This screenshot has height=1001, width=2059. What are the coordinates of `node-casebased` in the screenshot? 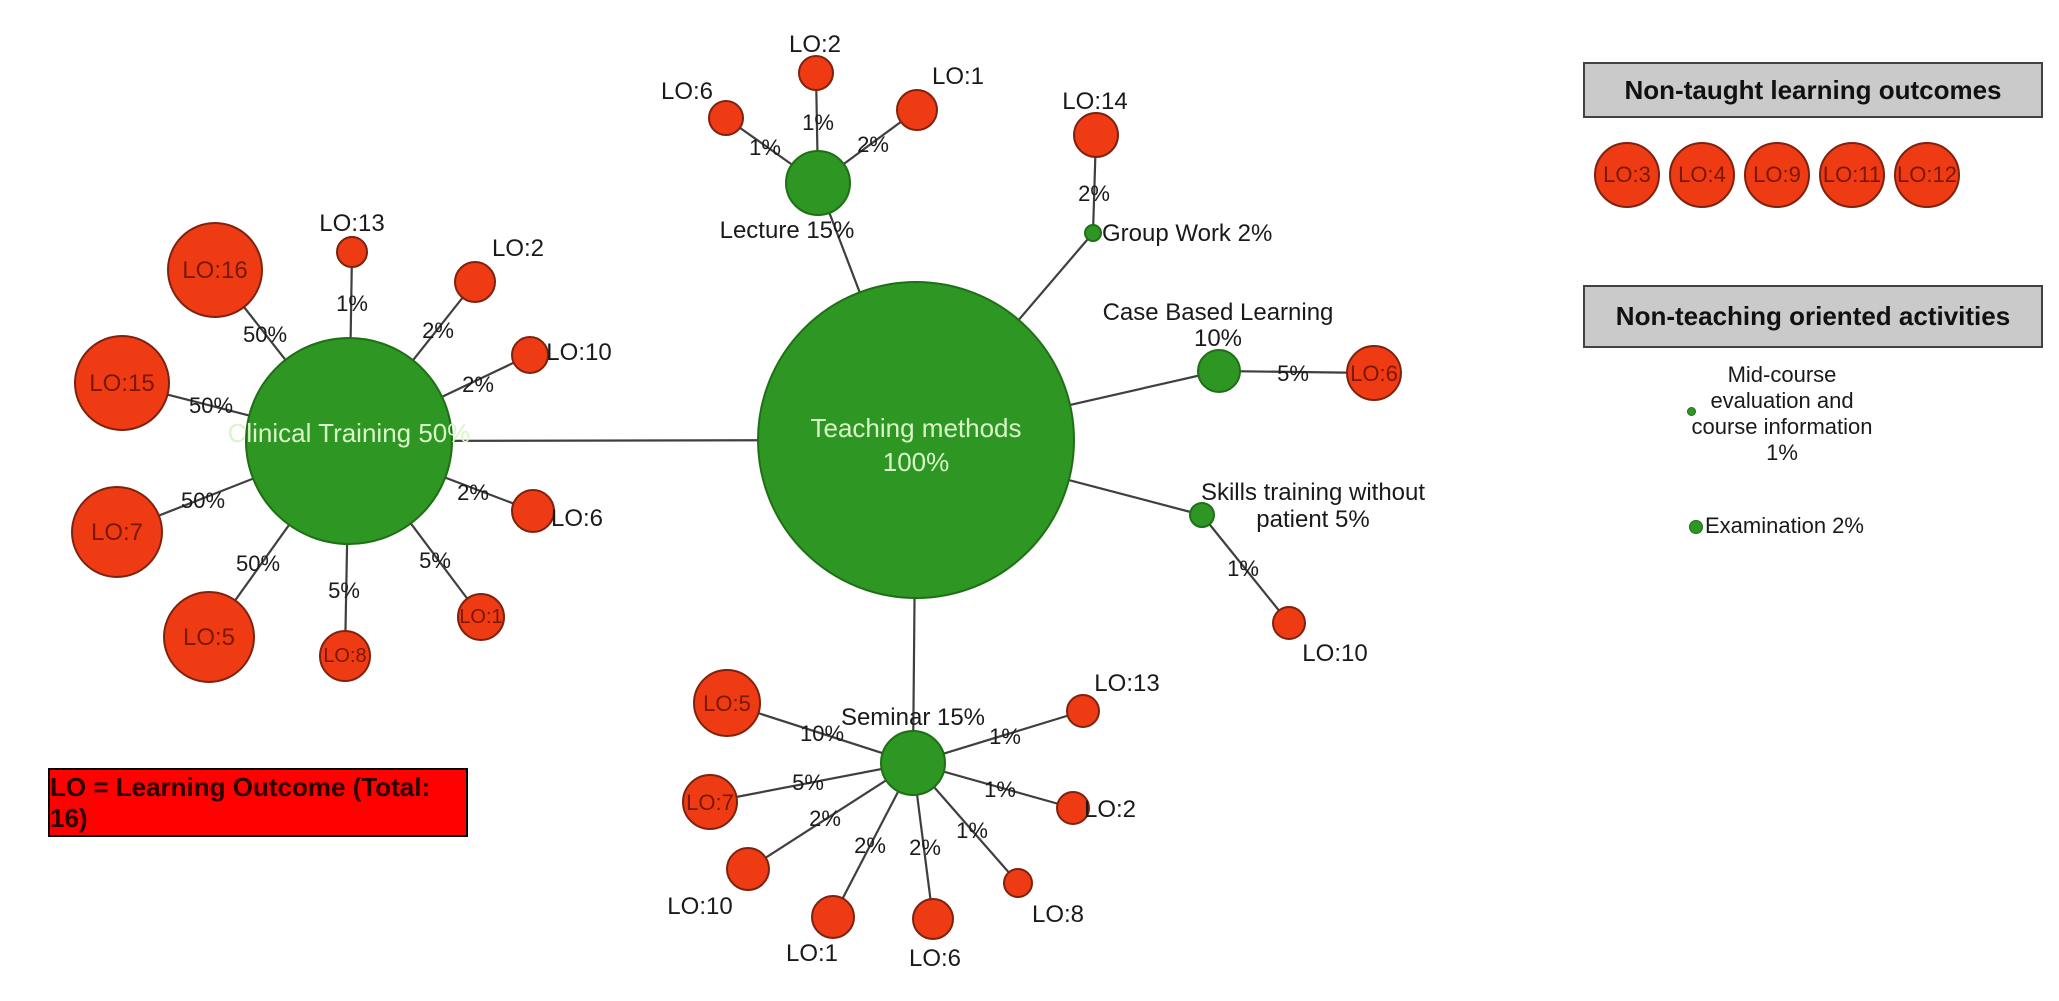 It's located at (1219, 371).